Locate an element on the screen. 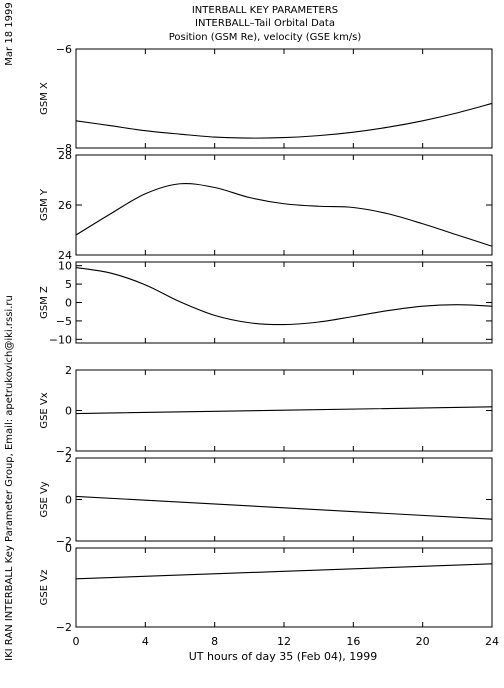  y-tick-label: 26 is located at coordinates (65, 205).